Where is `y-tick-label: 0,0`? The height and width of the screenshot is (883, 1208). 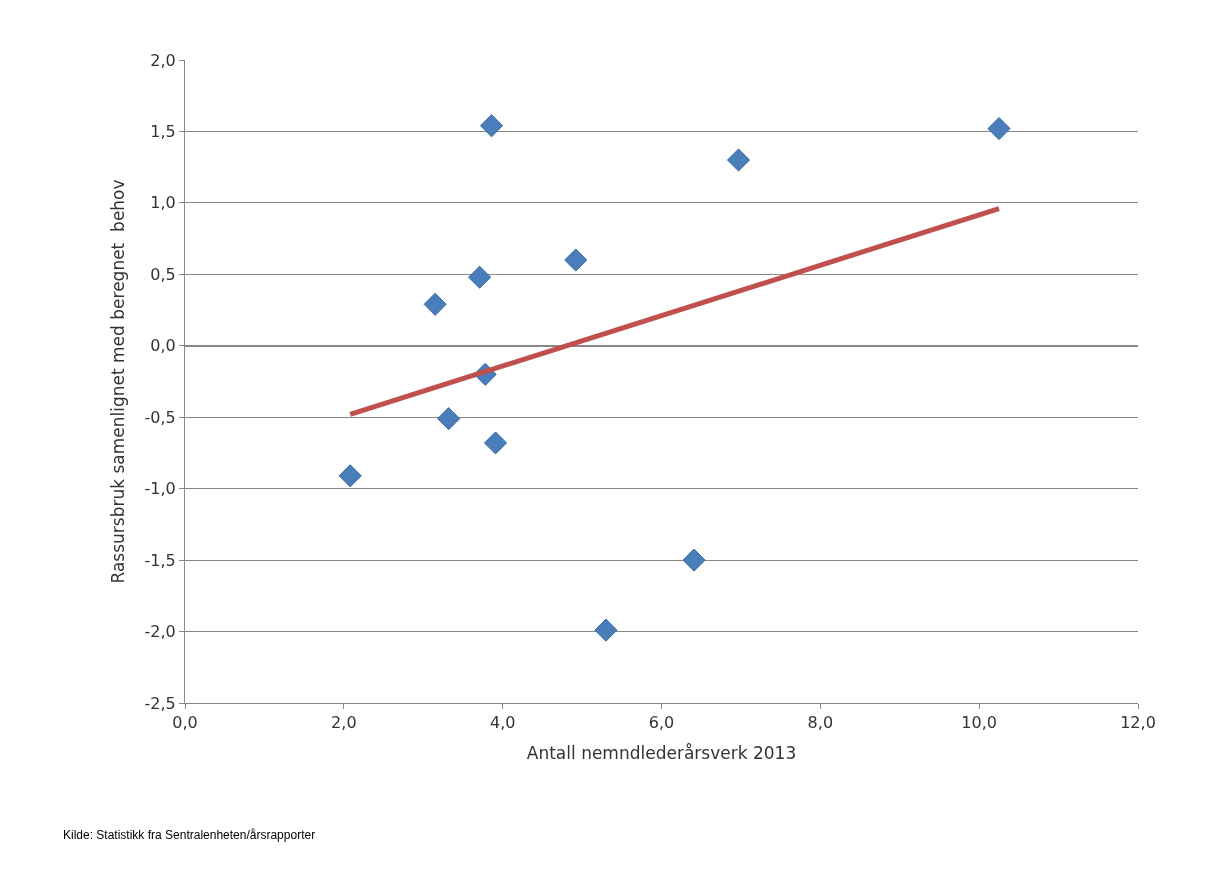
y-tick-label: 0,0 is located at coordinates (163, 346).